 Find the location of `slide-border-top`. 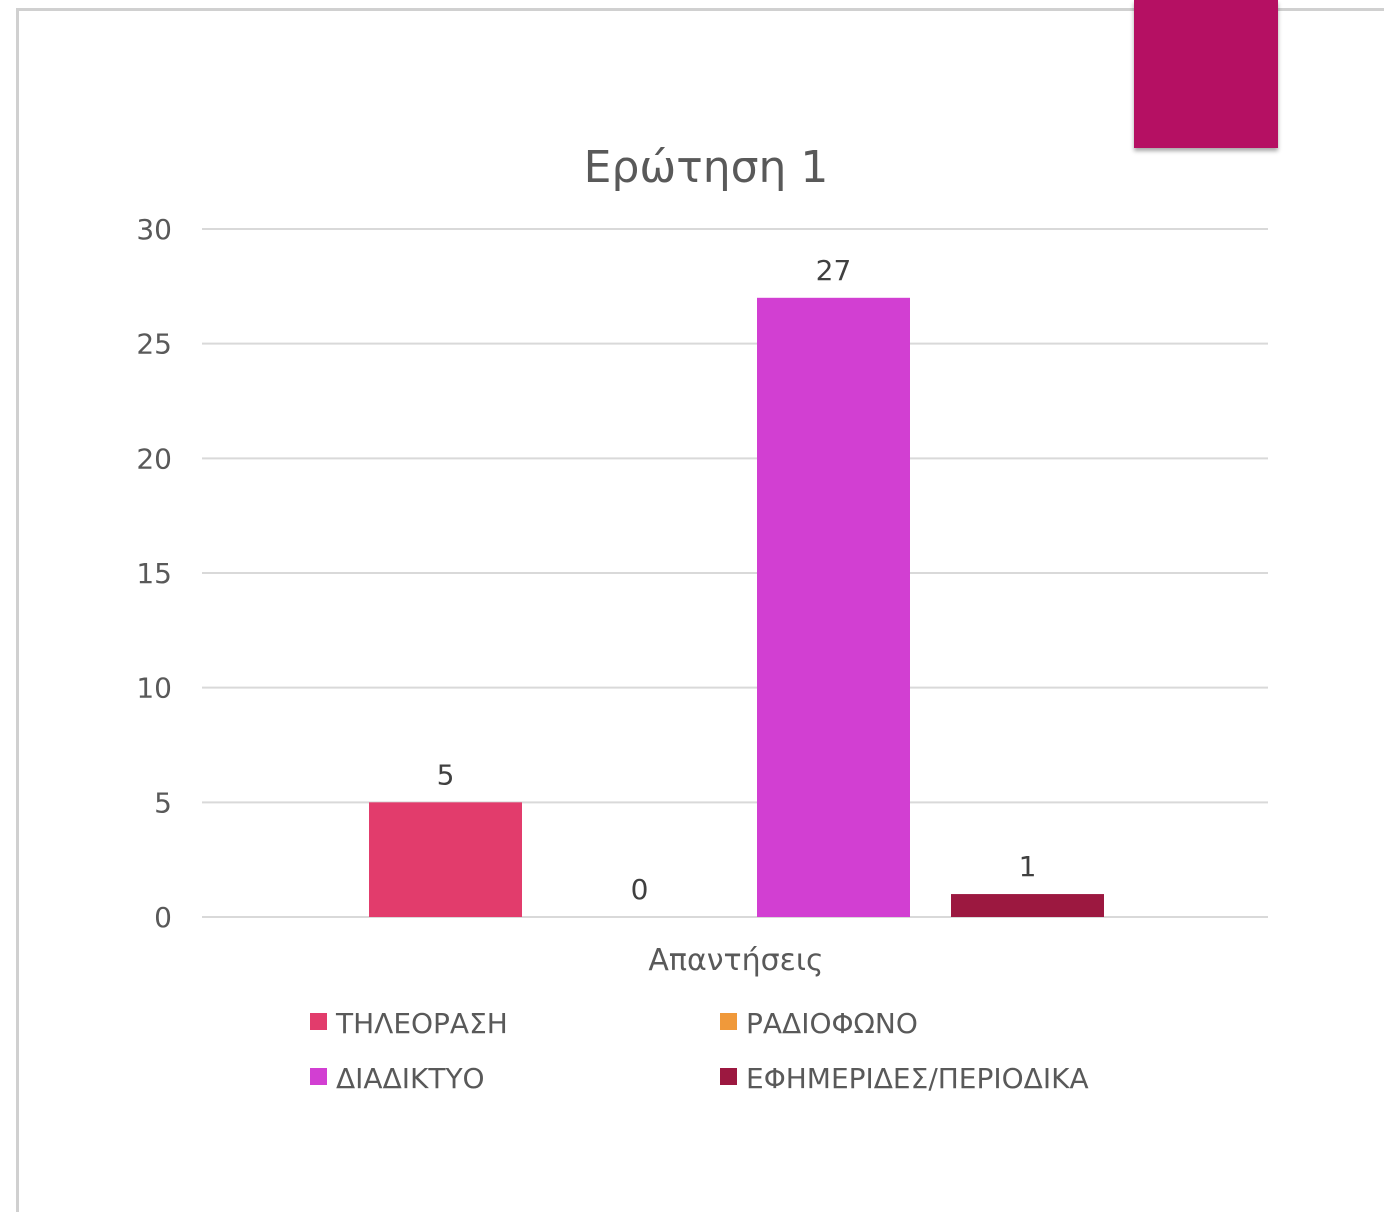

slide-border-top is located at coordinates (700, 9).